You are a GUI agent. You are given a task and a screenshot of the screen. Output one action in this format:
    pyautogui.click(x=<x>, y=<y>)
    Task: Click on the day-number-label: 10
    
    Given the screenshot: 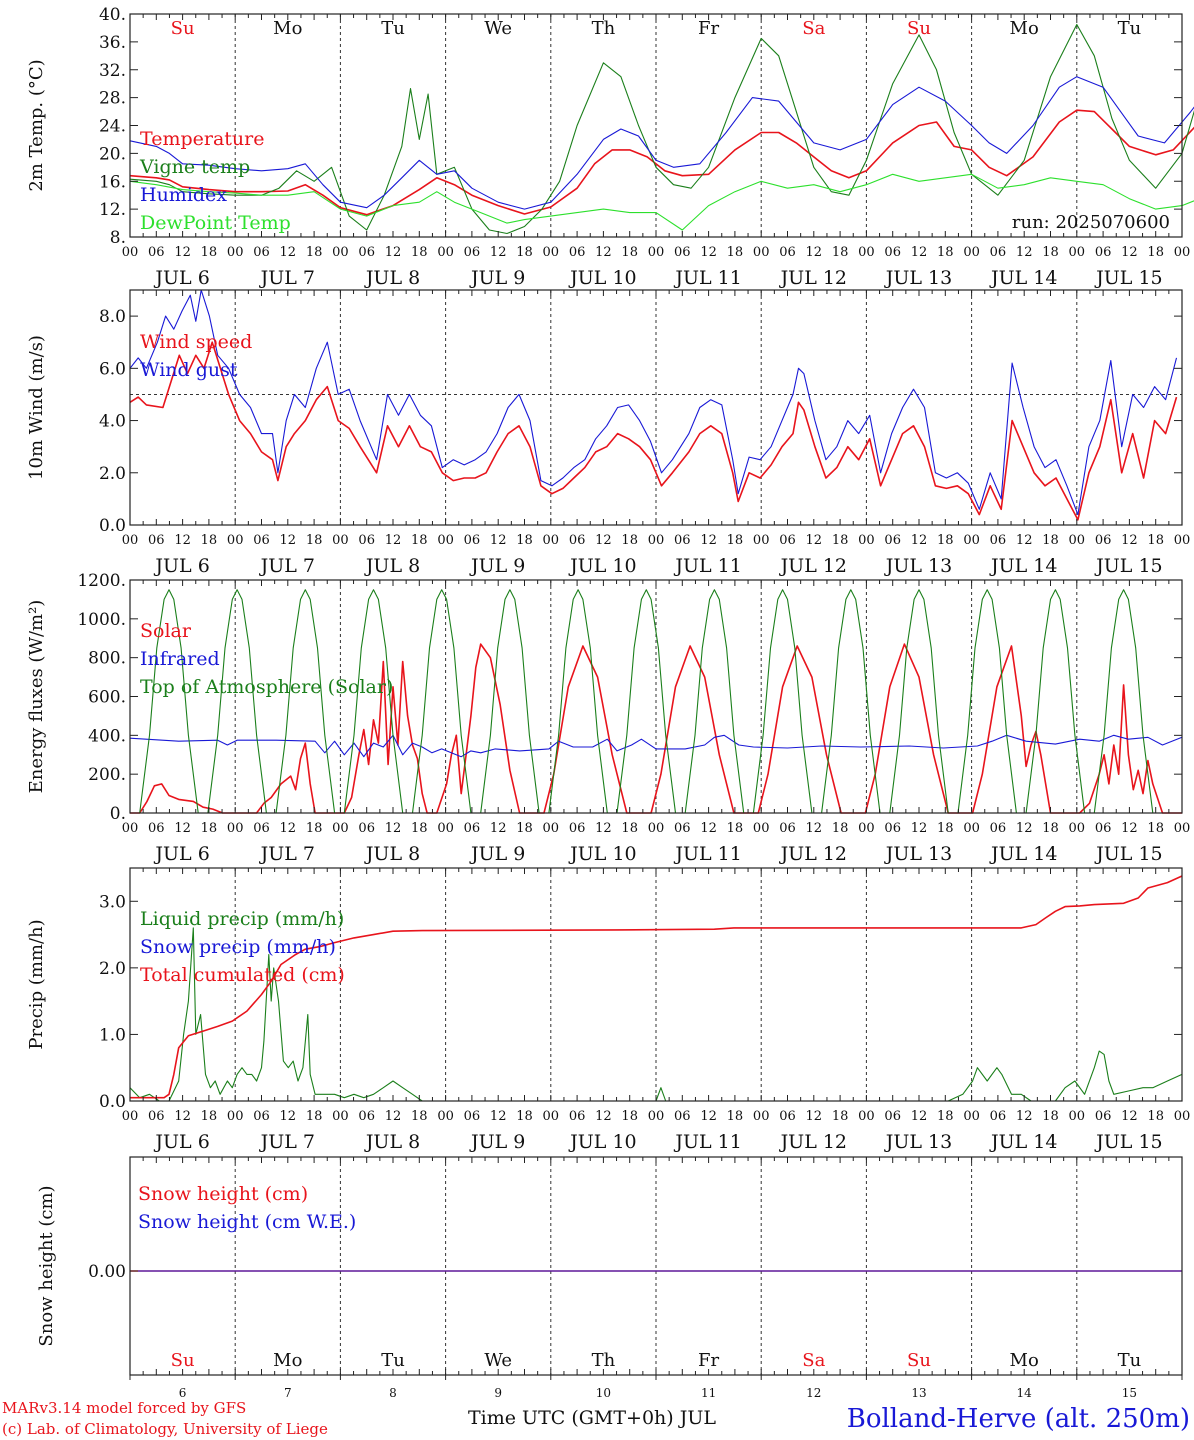 What is the action you would take?
    pyautogui.click(x=603, y=1393)
    